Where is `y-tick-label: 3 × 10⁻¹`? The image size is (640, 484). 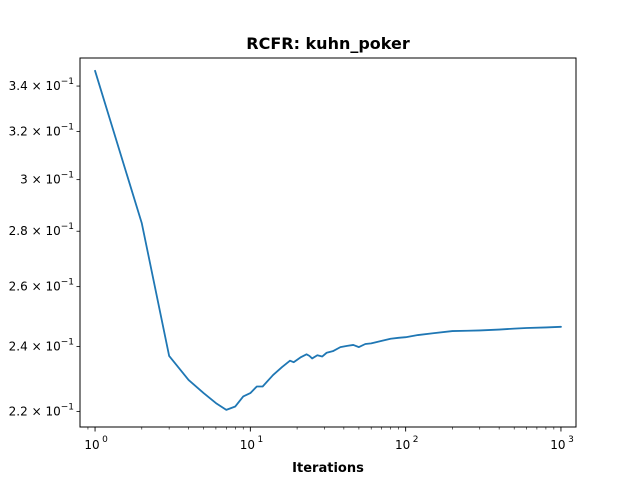
y-tick-label: 3 × 10⁻¹ is located at coordinates (47, 179).